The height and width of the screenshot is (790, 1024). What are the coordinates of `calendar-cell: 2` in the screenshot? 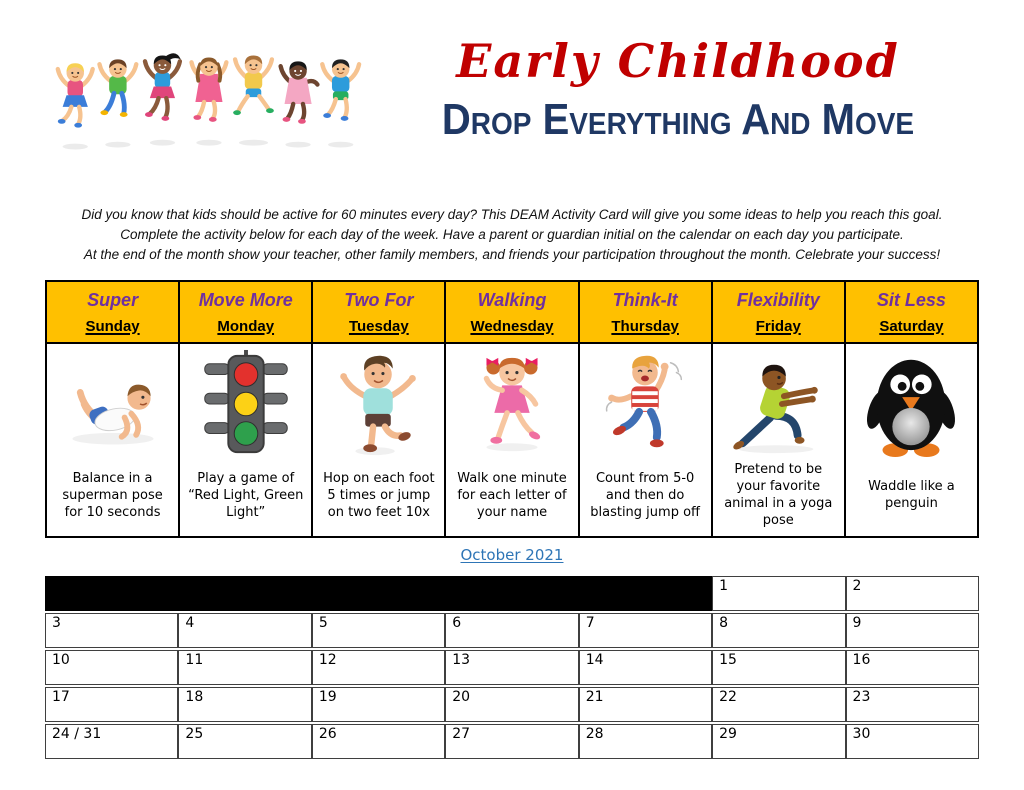 It's located at (912, 593).